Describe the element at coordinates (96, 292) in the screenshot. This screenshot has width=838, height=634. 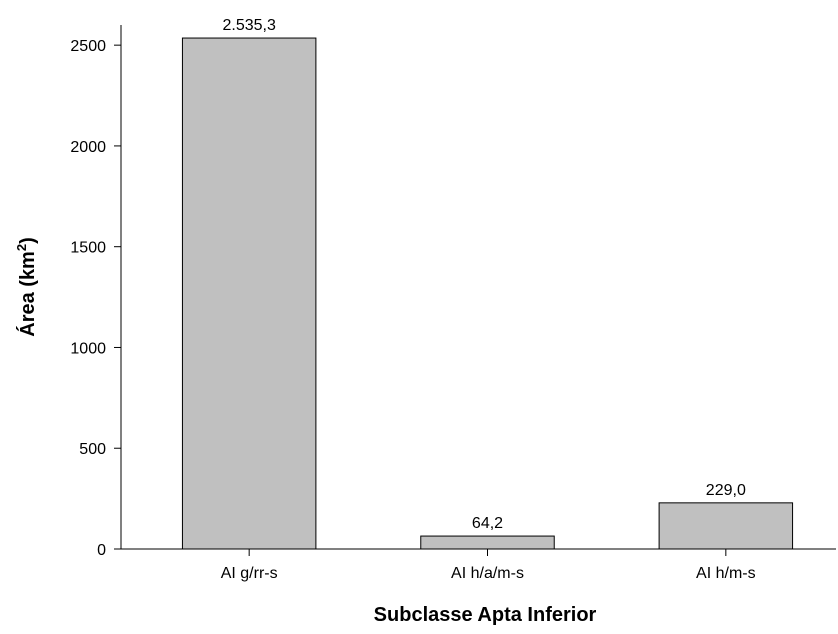
I see `y-axis: 0 500 1000 1500 2000 2500` at that location.